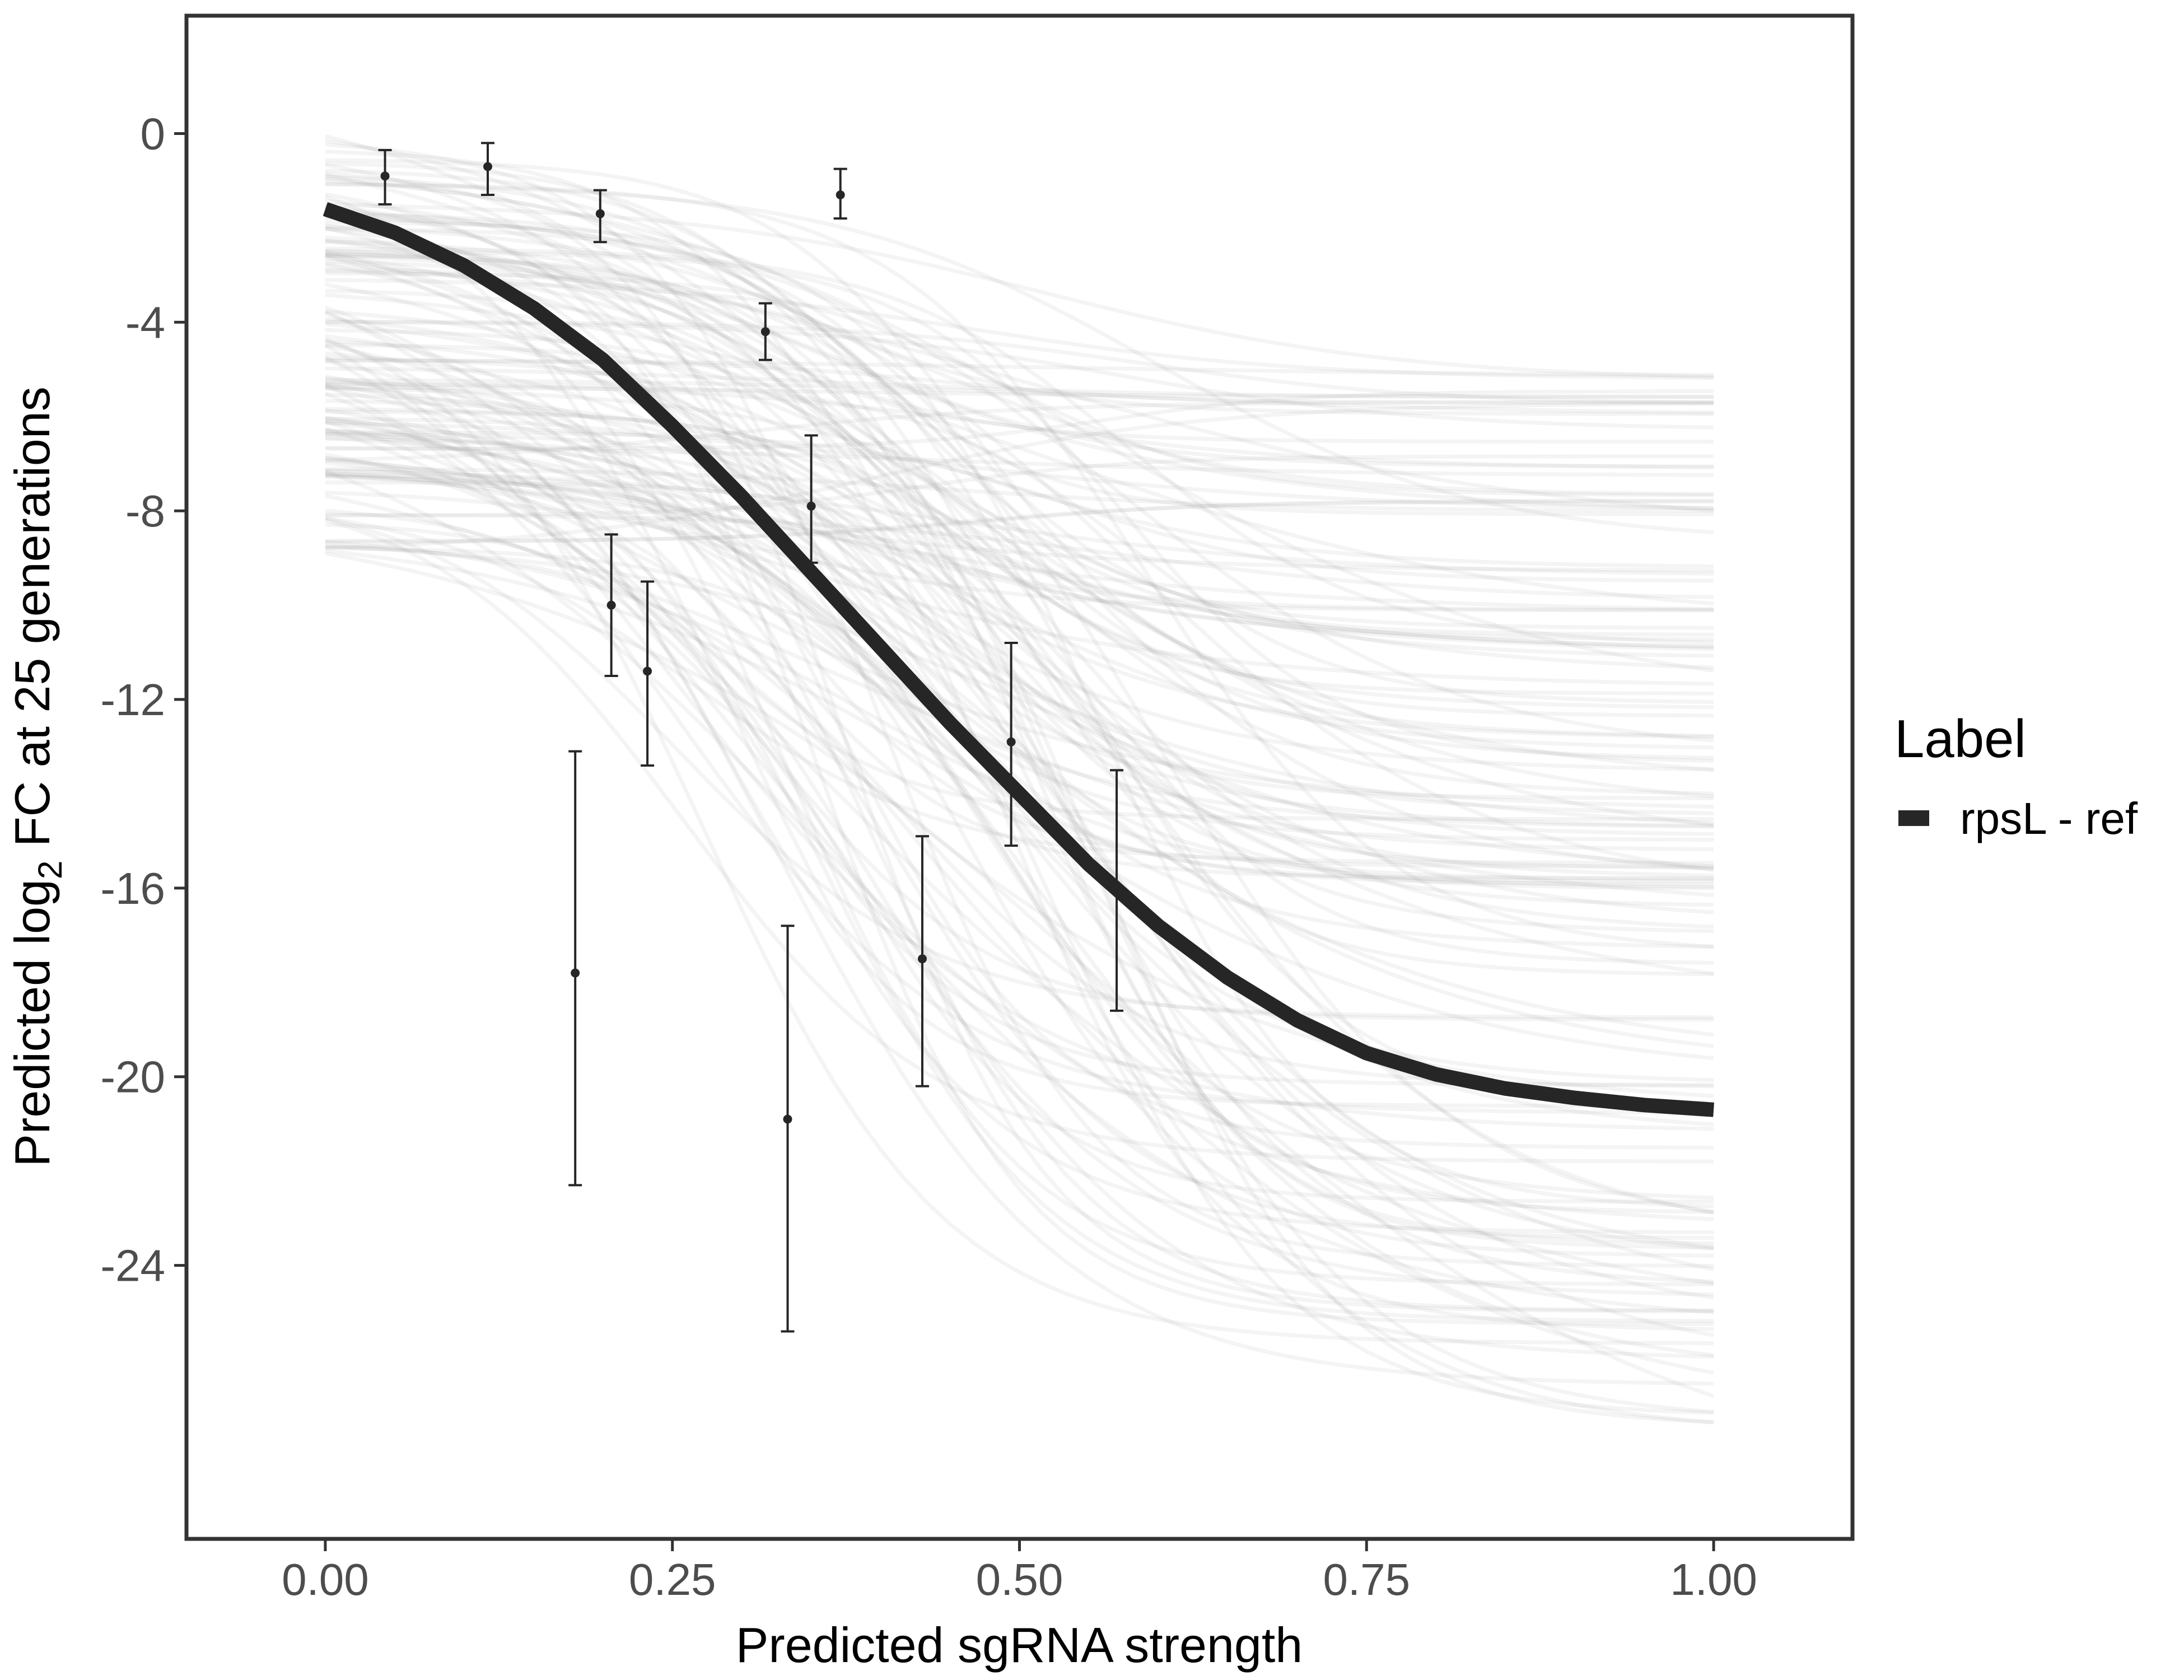  Describe the element at coordinates (32, 1023) in the screenshot. I see `y-axis-title-prefix: Predicted log` at that location.